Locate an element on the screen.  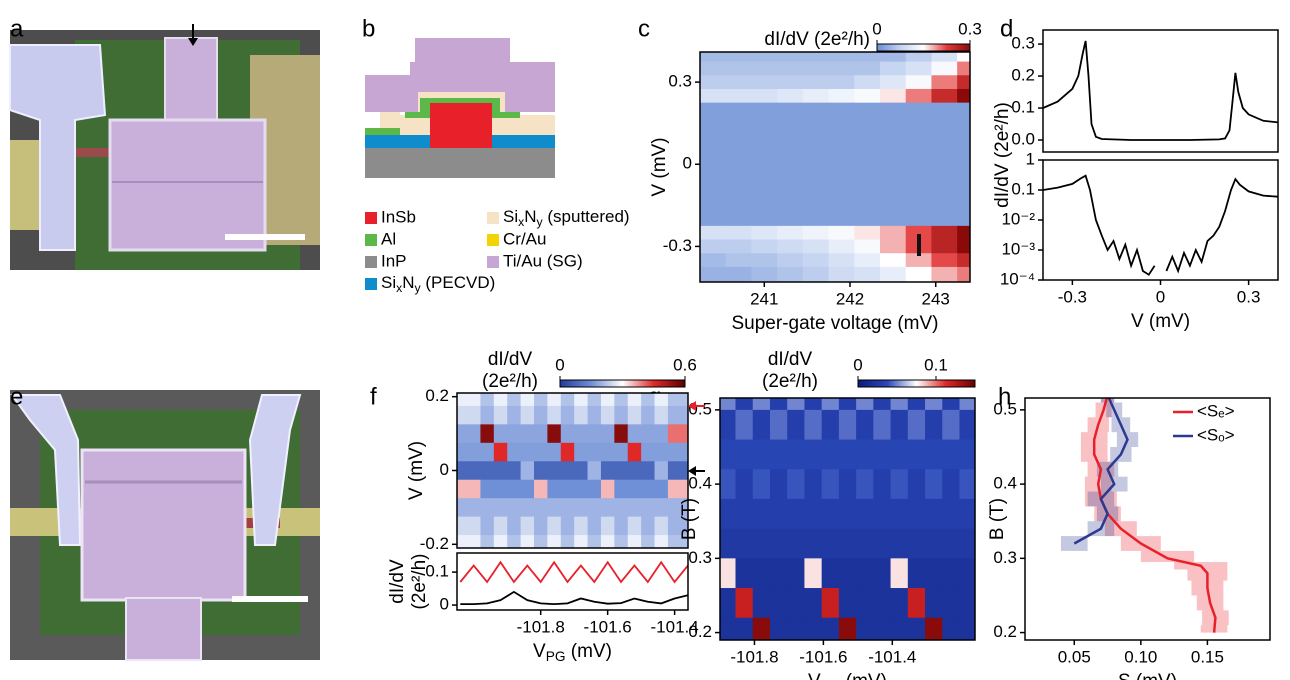
cross-section-schematic is located at coordinates (460, 108).